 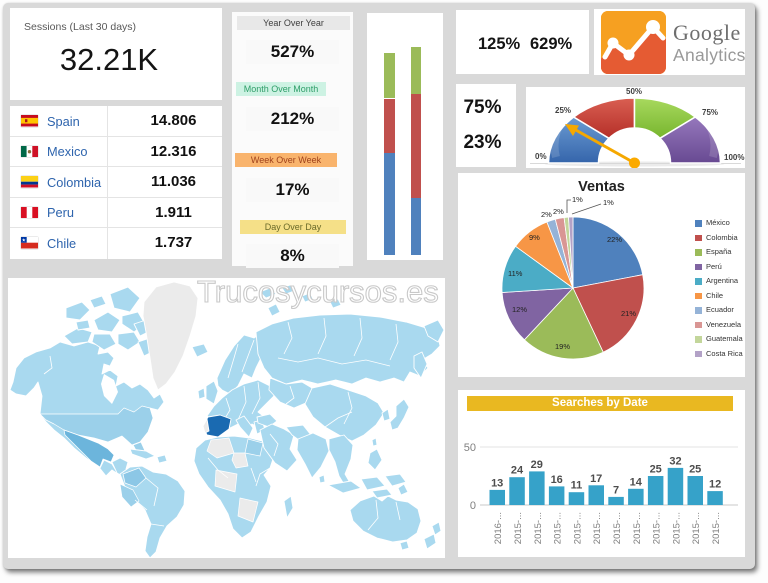 What do you see at coordinates (473, 506) in the screenshot?
I see `svg-text: 0` at bounding box center [473, 506].